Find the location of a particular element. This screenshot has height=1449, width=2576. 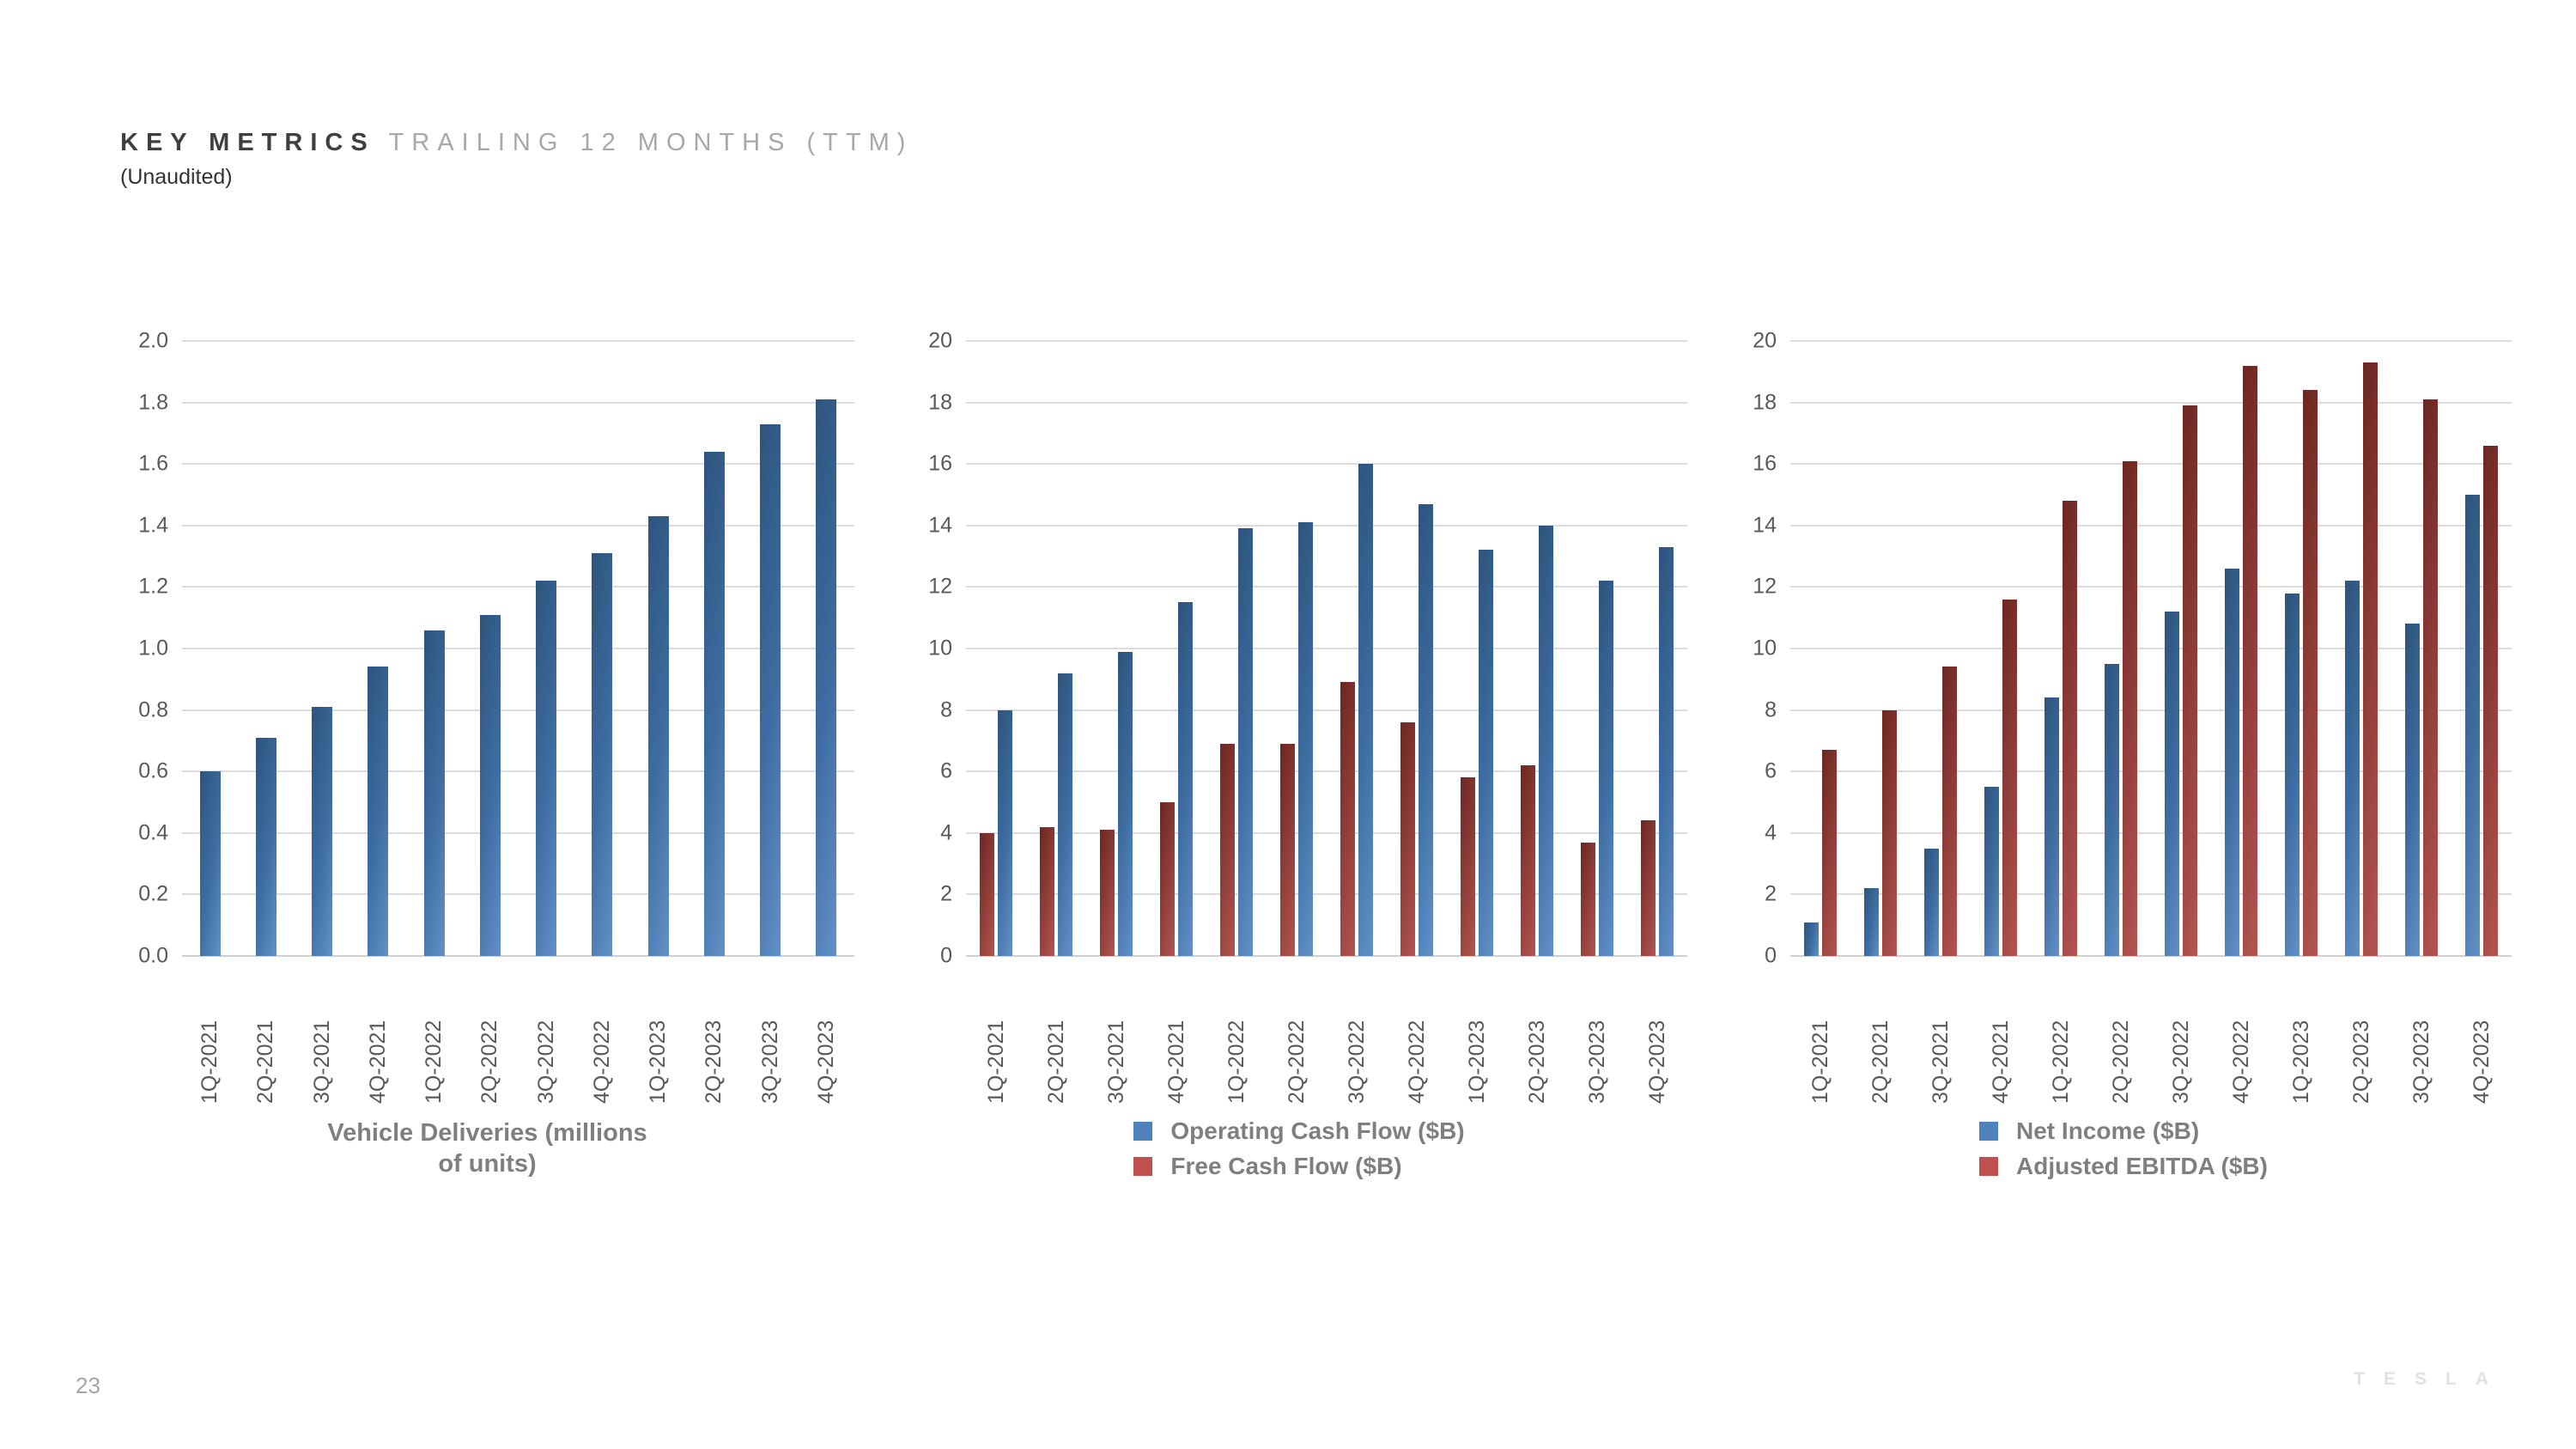

y-tick-label: 1.0 is located at coordinates (153, 648).